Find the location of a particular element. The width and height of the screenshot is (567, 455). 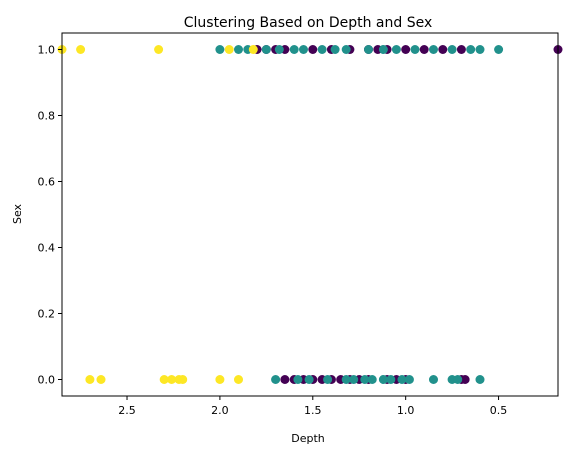

x-tick-label: 0.5 is located at coordinates (499, 410).